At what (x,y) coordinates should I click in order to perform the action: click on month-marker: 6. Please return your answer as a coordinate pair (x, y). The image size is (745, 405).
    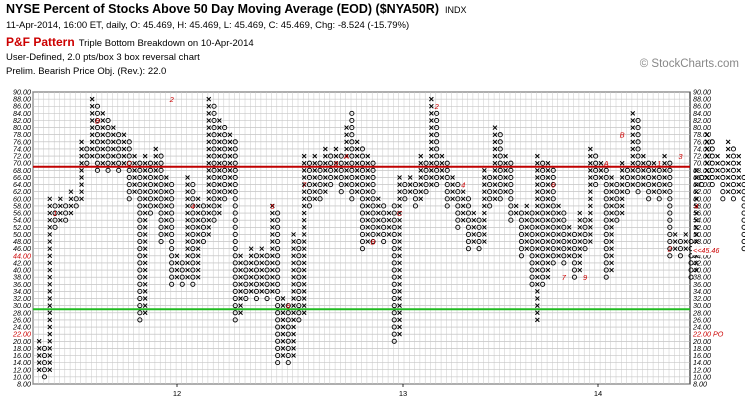
    Looking at the image, I should click on (288, 305).